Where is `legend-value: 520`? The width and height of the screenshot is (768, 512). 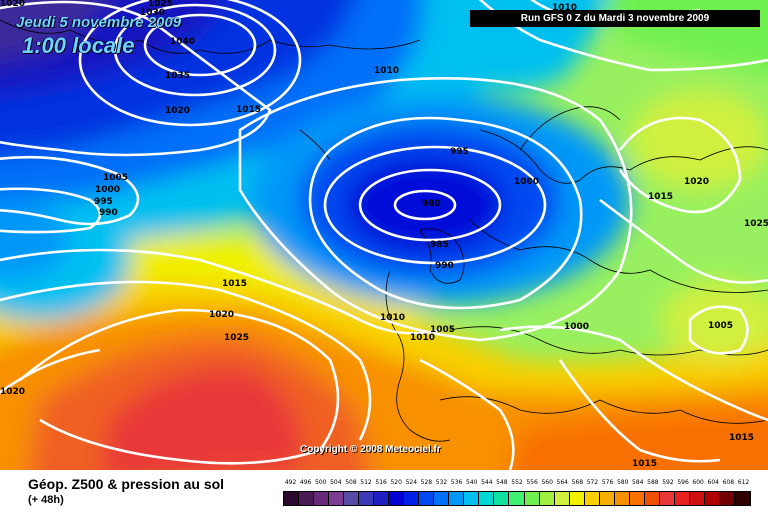
legend-value: 520 is located at coordinates (396, 482).